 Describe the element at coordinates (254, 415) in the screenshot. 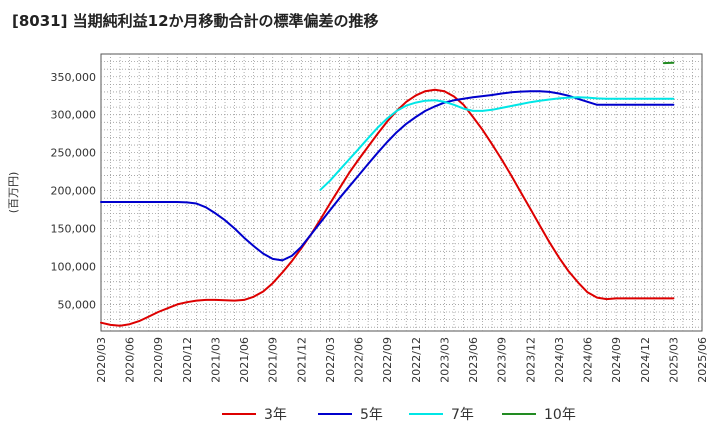

I see `legend-item-1: 3年` at that location.